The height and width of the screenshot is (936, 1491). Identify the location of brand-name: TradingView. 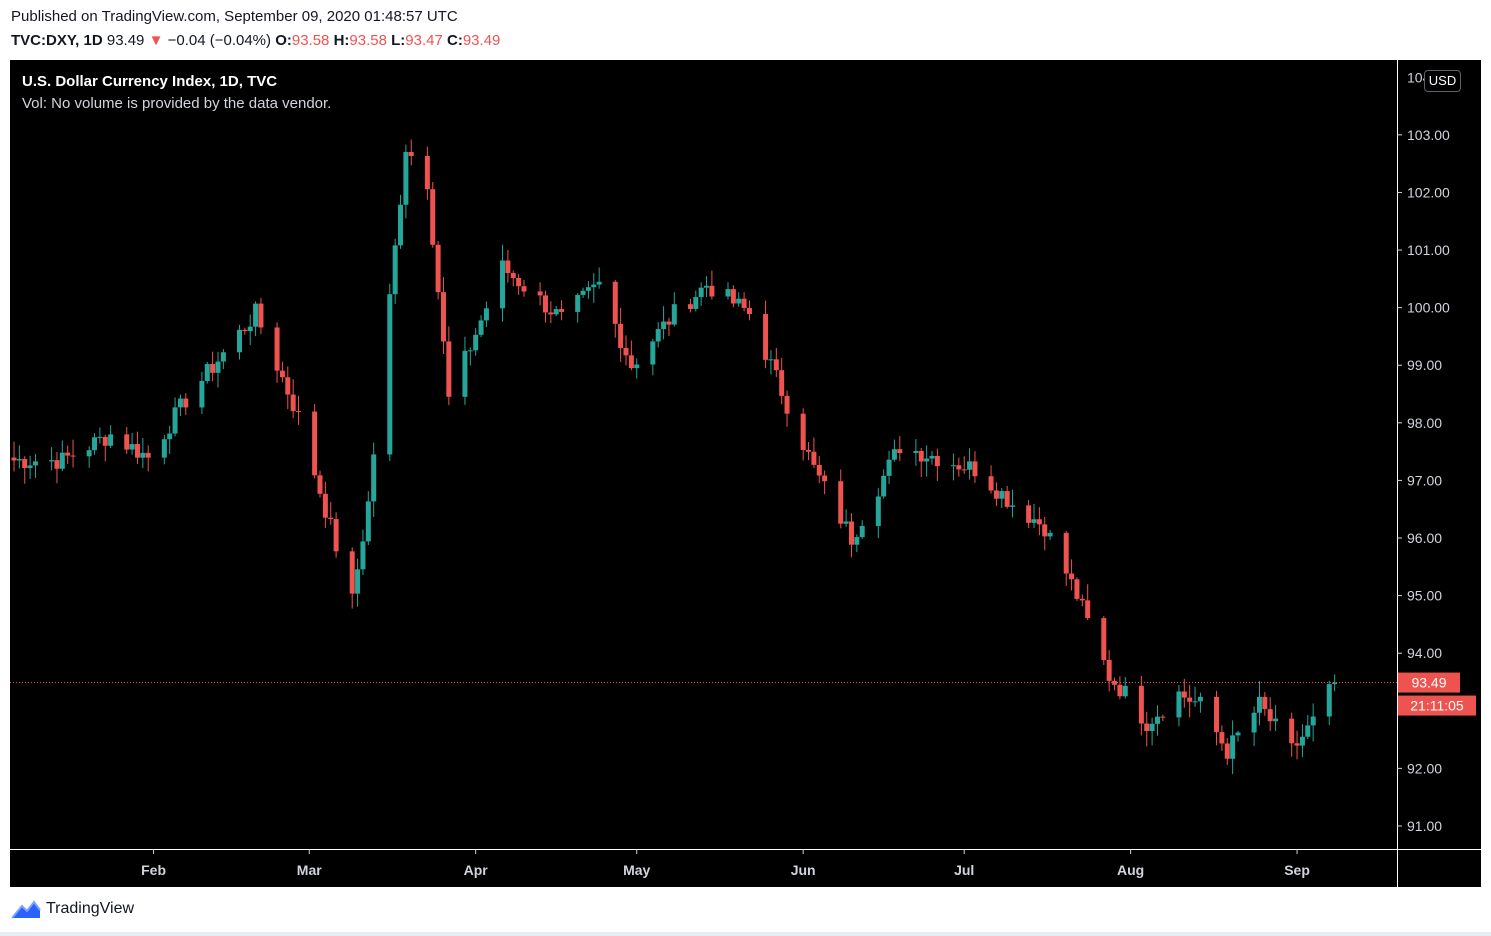
(90, 908).